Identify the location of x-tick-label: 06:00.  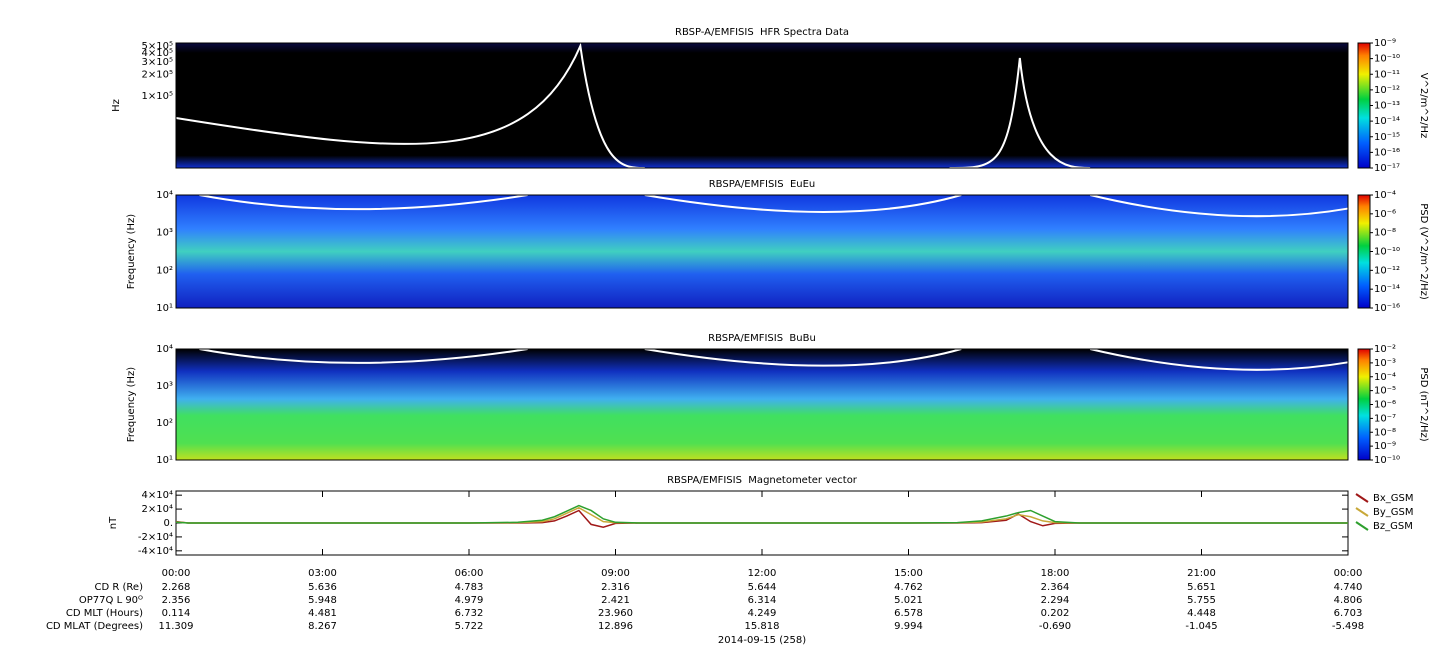
(469, 573).